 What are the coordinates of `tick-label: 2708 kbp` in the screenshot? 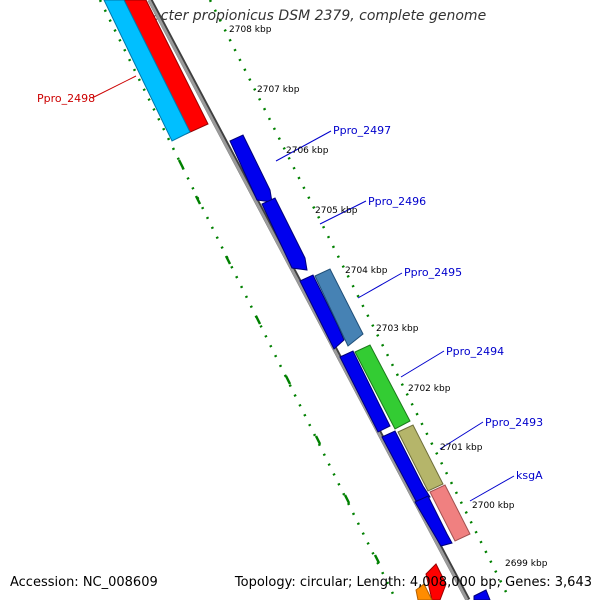 It's located at (250, 30).